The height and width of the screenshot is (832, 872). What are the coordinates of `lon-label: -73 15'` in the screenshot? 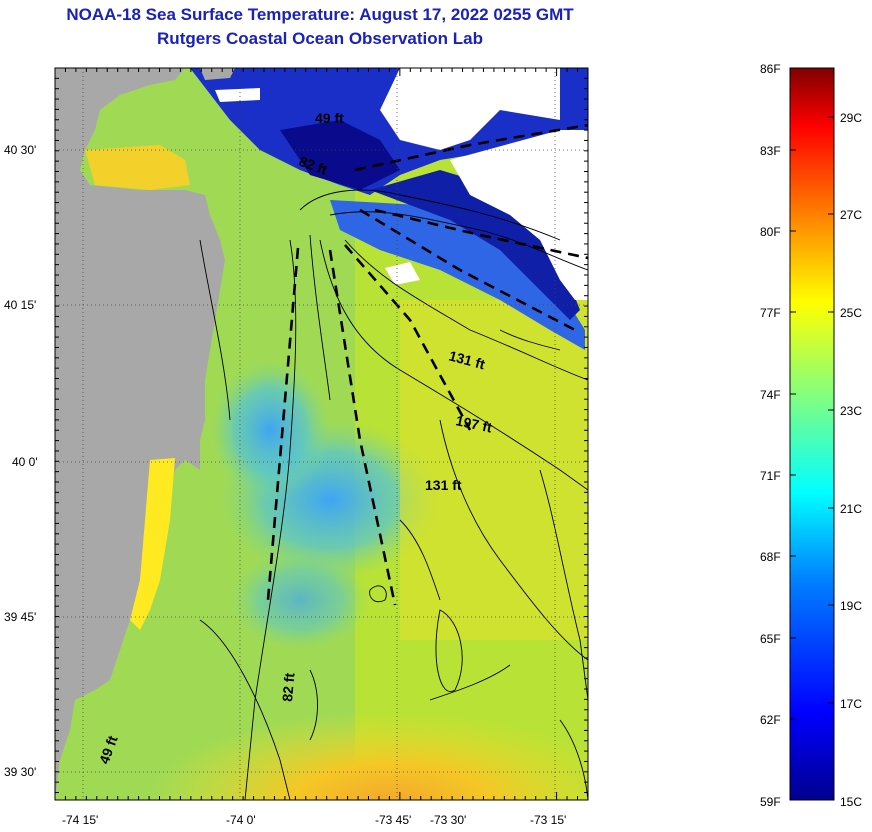 It's located at (548, 820).